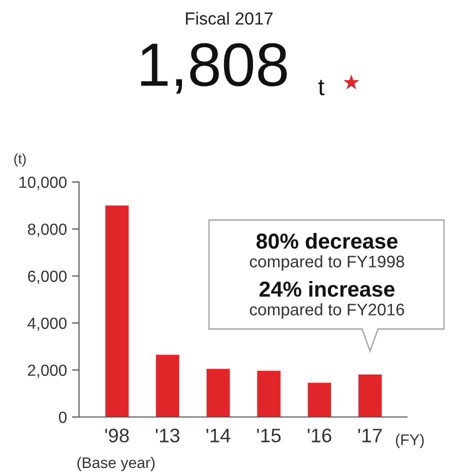 The height and width of the screenshot is (475, 458). Describe the element at coordinates (214, 68) in the screenshot. I see `chart-subtitle: 1,808` at that location.